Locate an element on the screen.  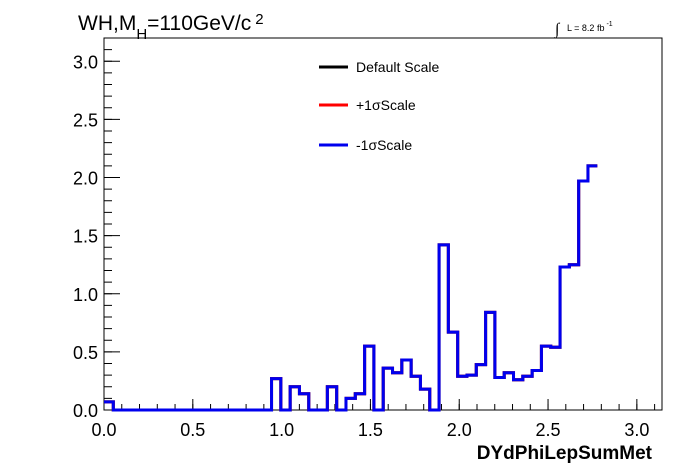
x-tick-label: 2.0 is located at coordinates (459, 430).